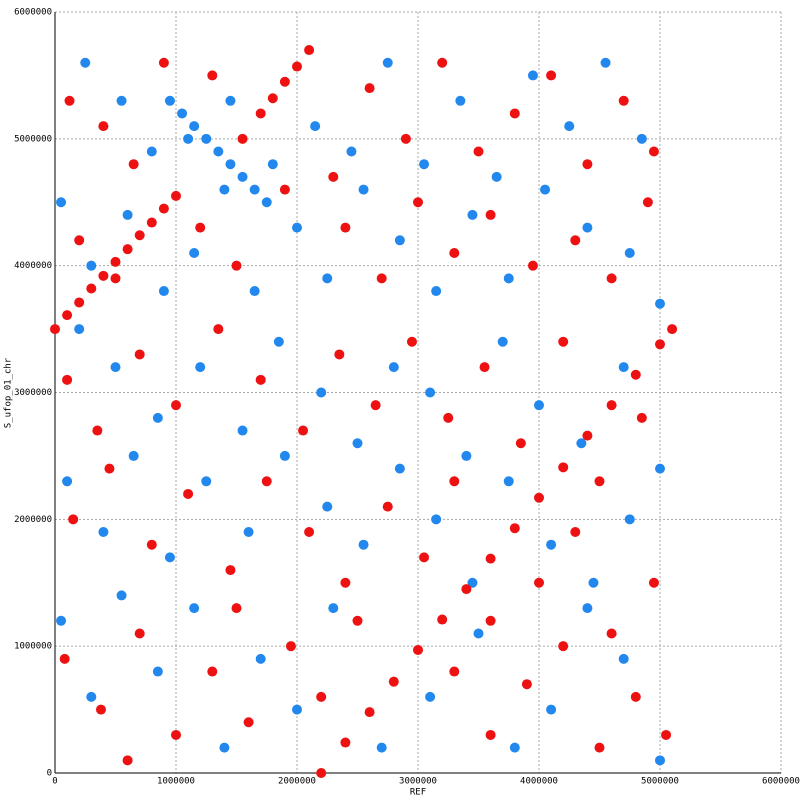 The image size is (800, 800). What do you see at coordinates (539, 782) in the screenshot?
I see `x-tick-label: 4000000` at bounding box center [539, 782].